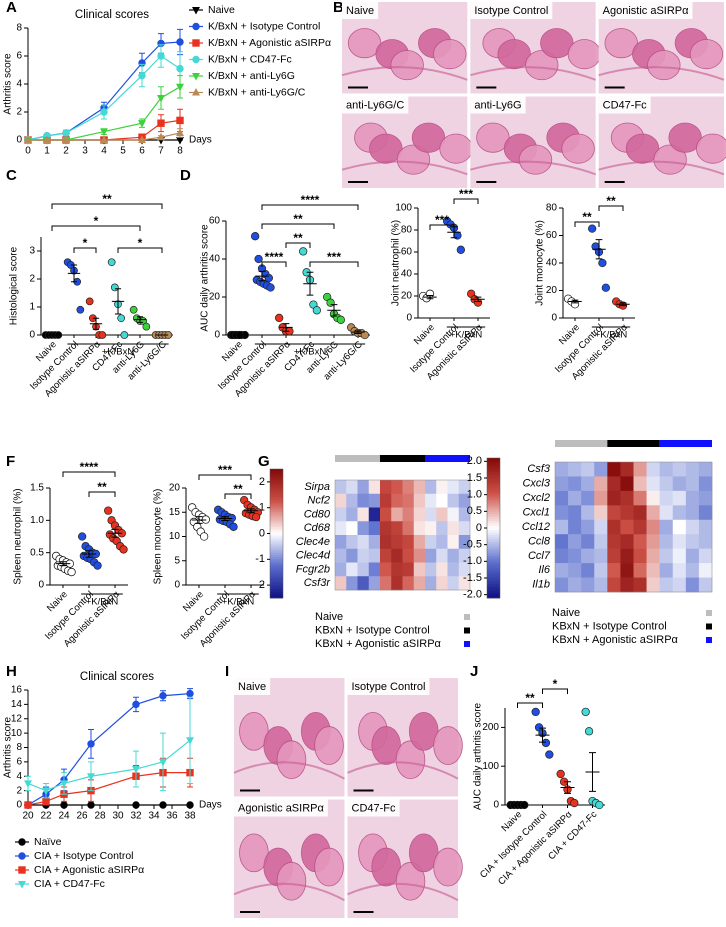 This screenshot has width=726, height=927. Describe the element at coordinates (46, 816) in the screenshot. I see `x-tick-label: 22` at that location.